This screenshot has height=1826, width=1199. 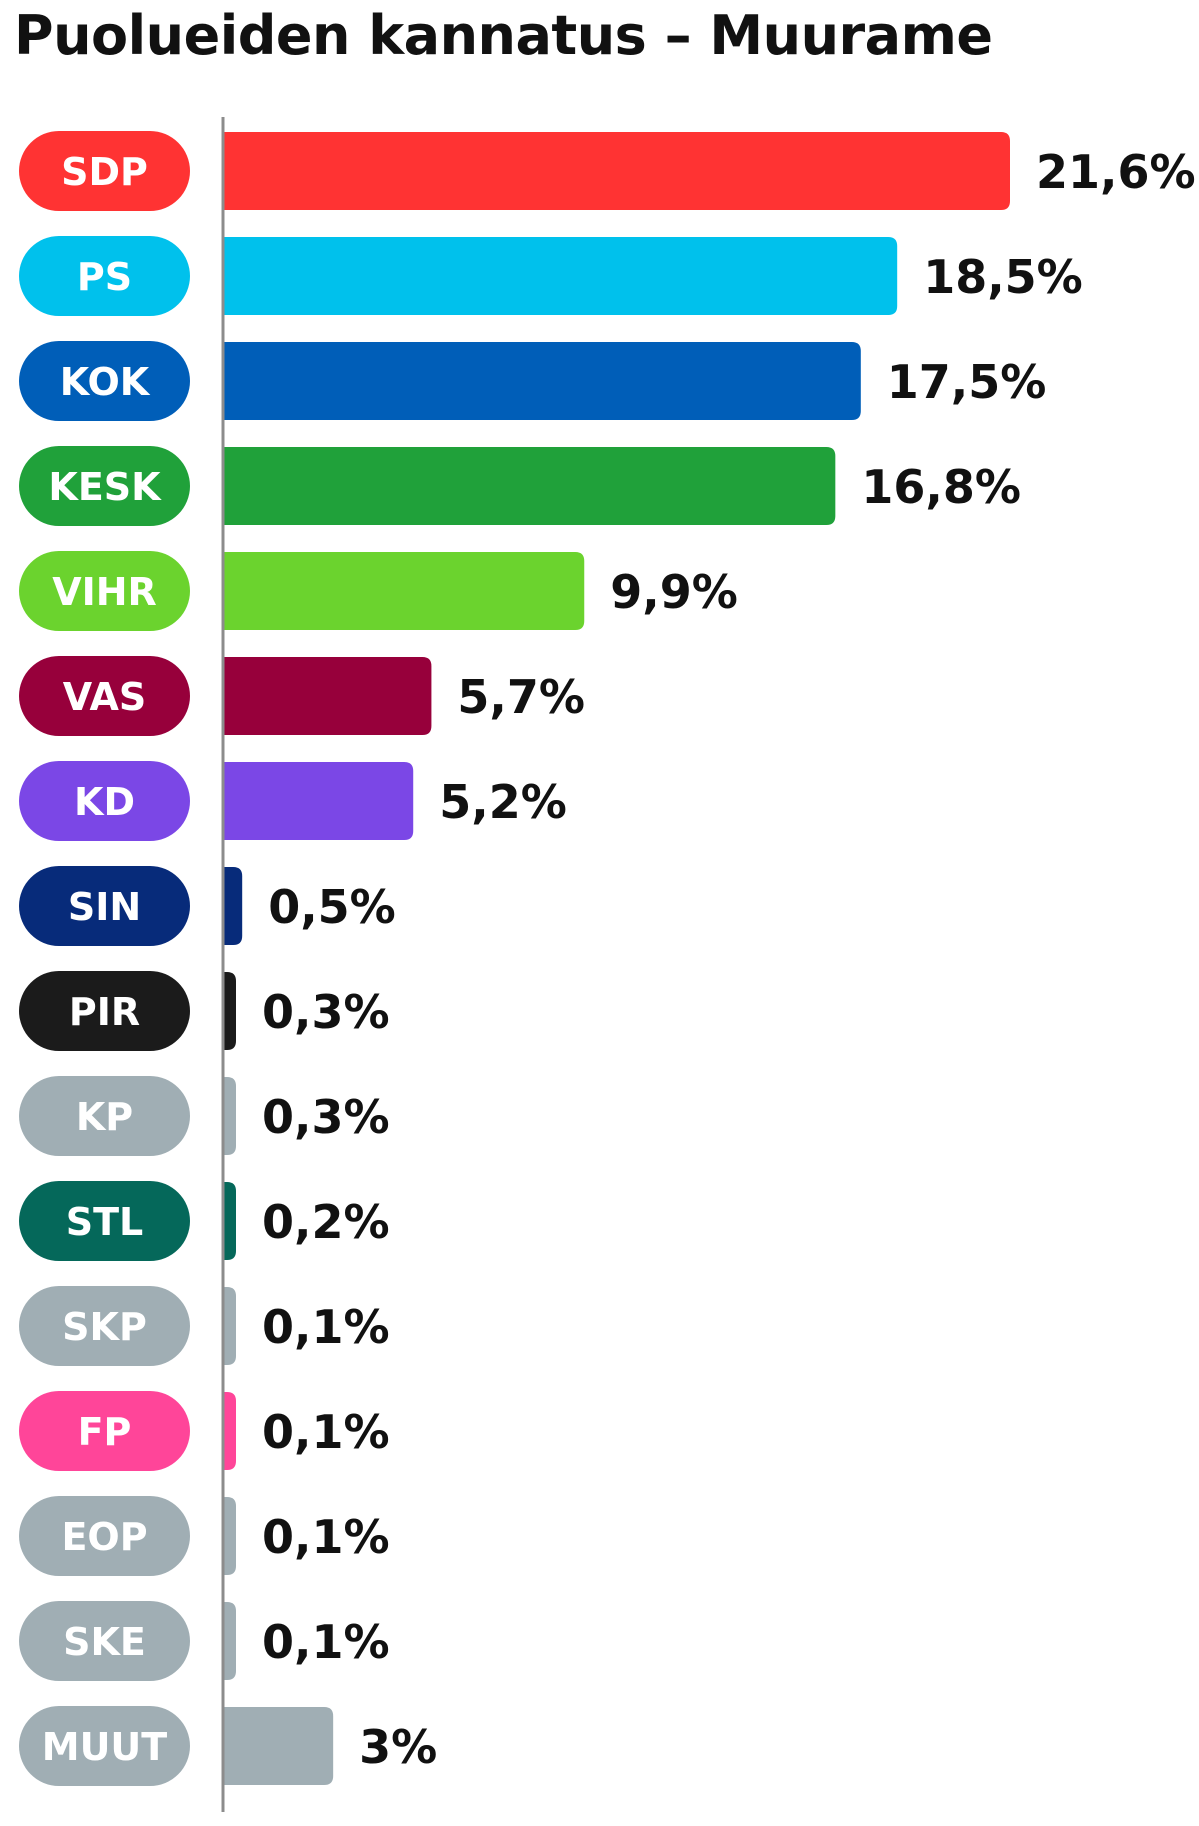 I want to click on bar-stl, so click(x=230, y=1221).